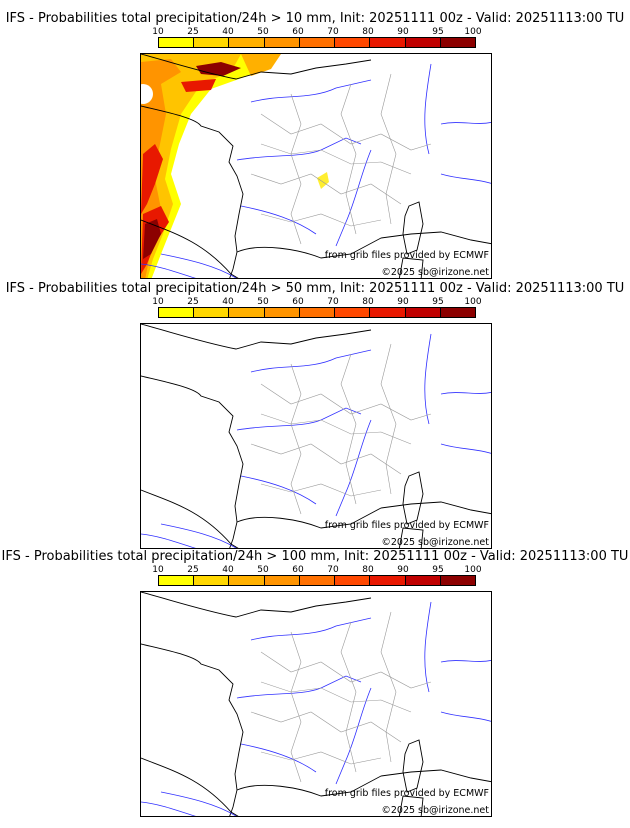 The width and height of the screenshot is (630, 828). Describe the element at coordinates (298, 32) in the screenshot. I see `tick-label: 60` at that location.